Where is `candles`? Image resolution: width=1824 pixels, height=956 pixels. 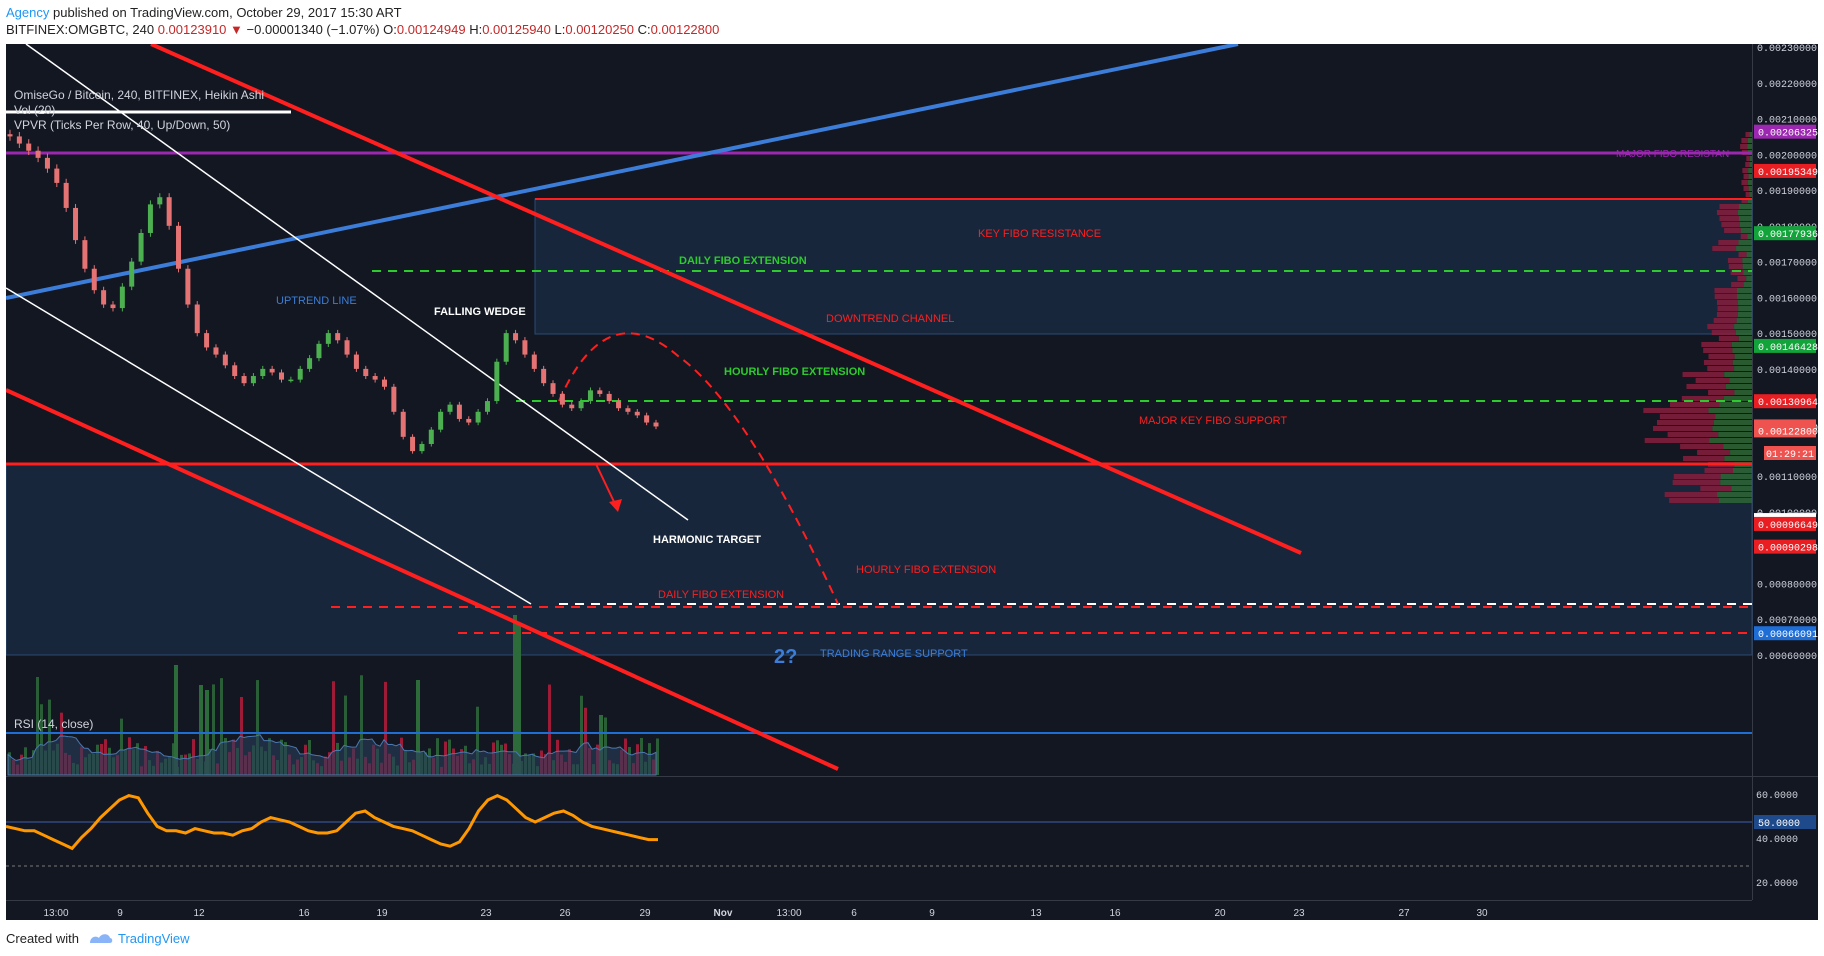
candles is located at coordinates (333, 291).